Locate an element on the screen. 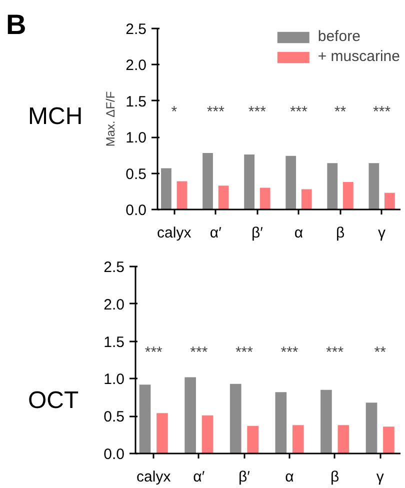  annotation: * is located at coordinates (174, 111).